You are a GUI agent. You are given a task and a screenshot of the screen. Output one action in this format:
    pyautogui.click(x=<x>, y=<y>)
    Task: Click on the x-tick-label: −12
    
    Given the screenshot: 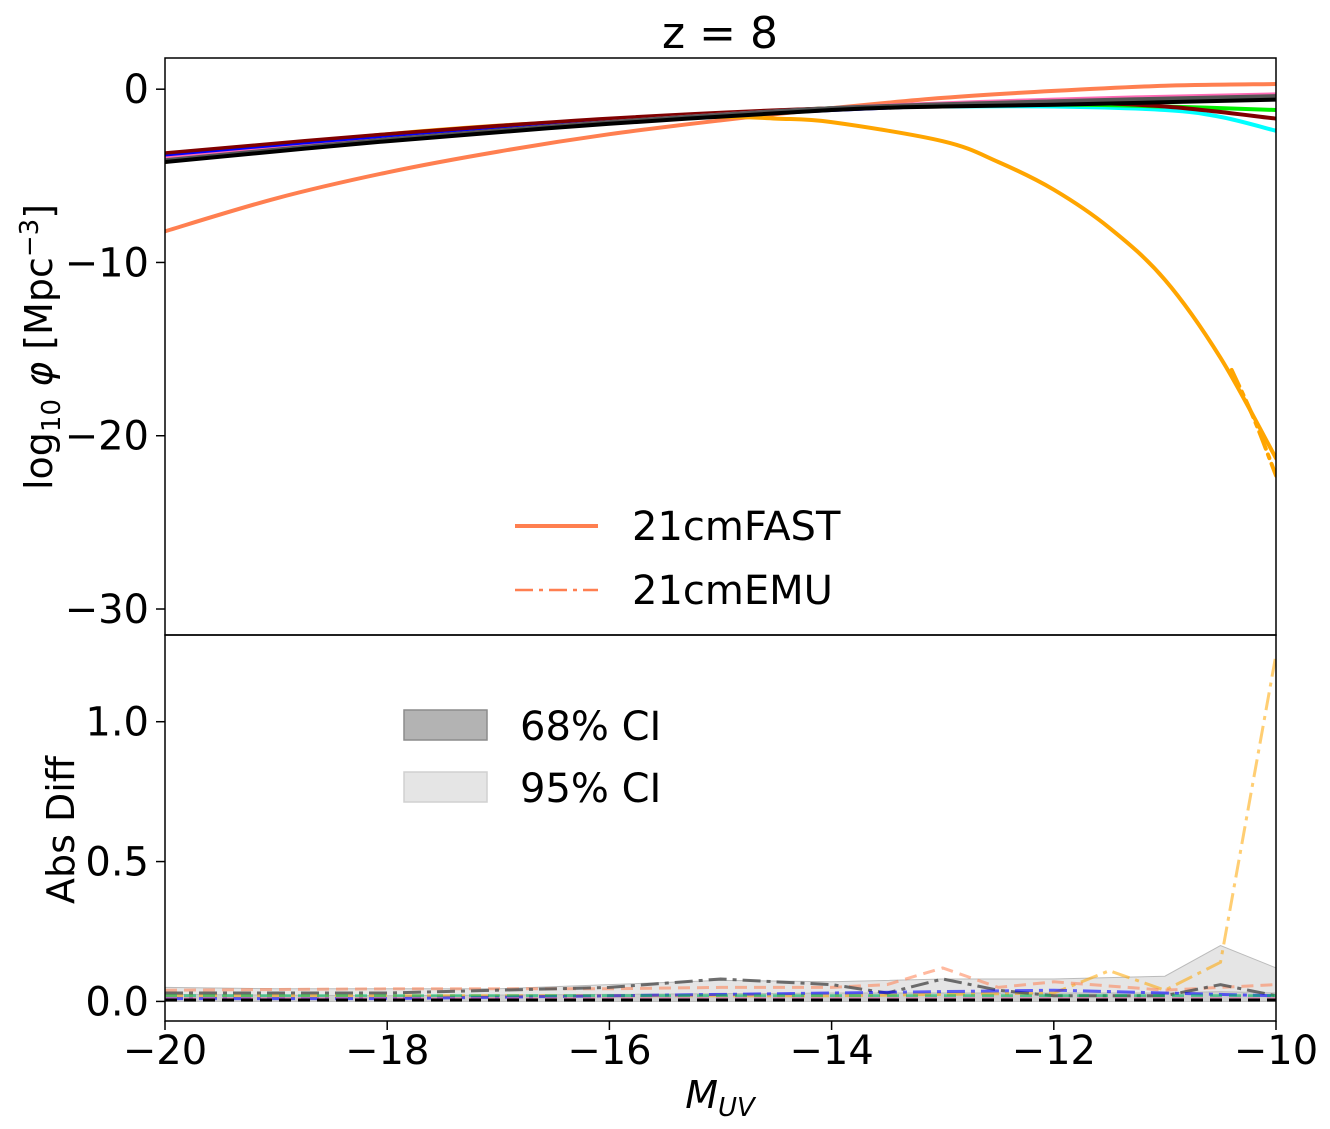 What is the action you would take?
    pyautogui.click(x=1054, y=1051)
    